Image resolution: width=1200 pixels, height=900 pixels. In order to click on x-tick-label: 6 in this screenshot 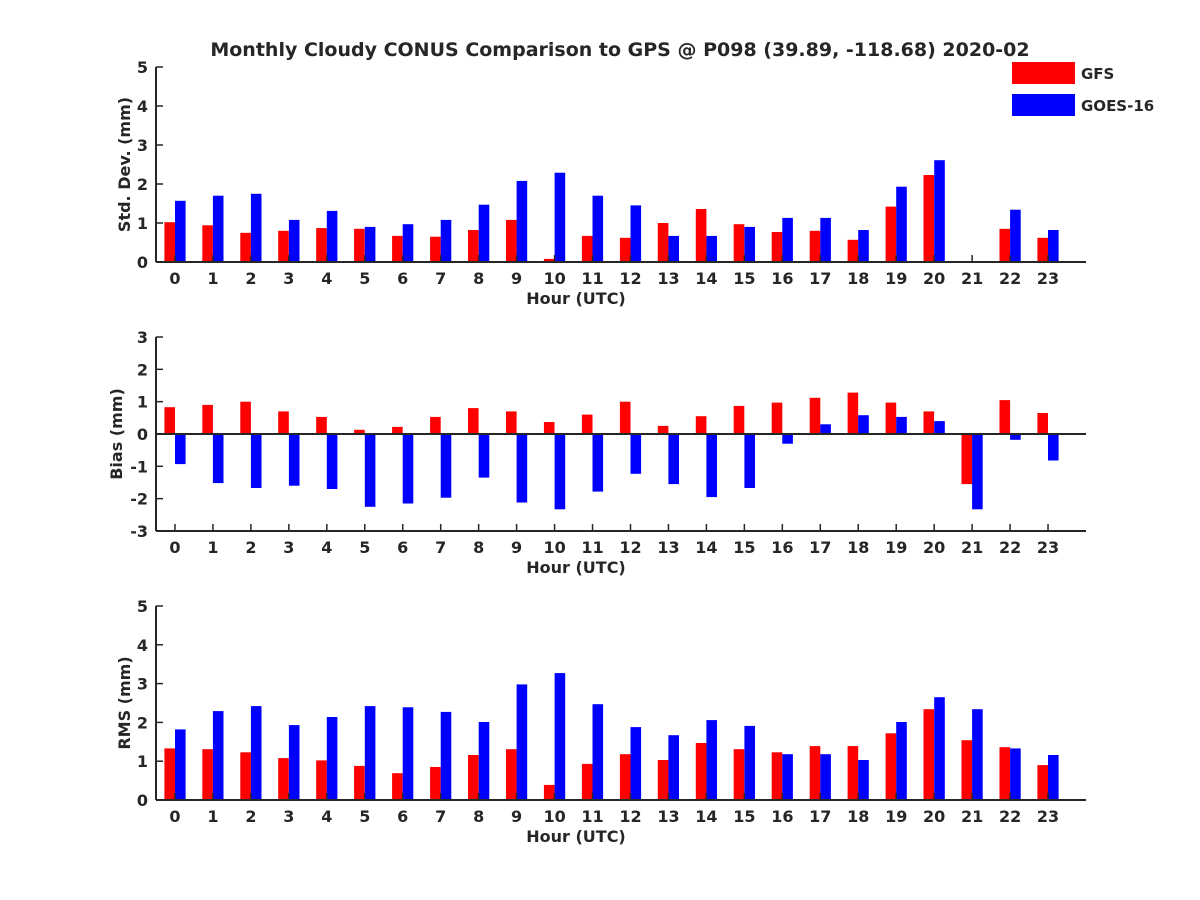, I will do `click(402, 816)`.